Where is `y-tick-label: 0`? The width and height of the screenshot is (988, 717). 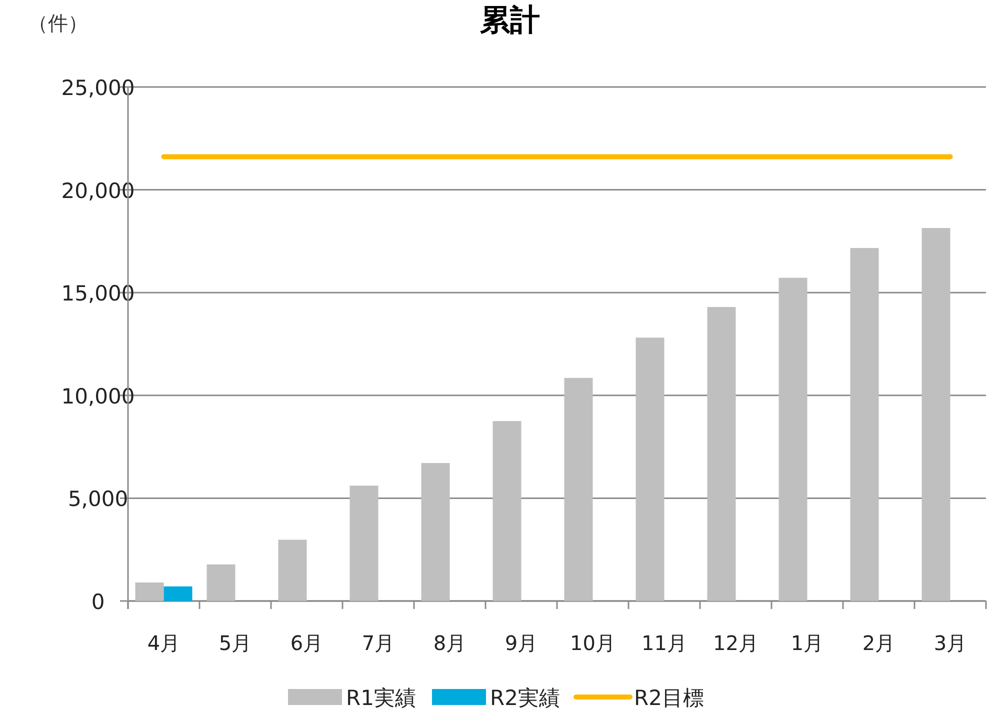 y-tick-label: 0 is located at coordinates (98, 602).